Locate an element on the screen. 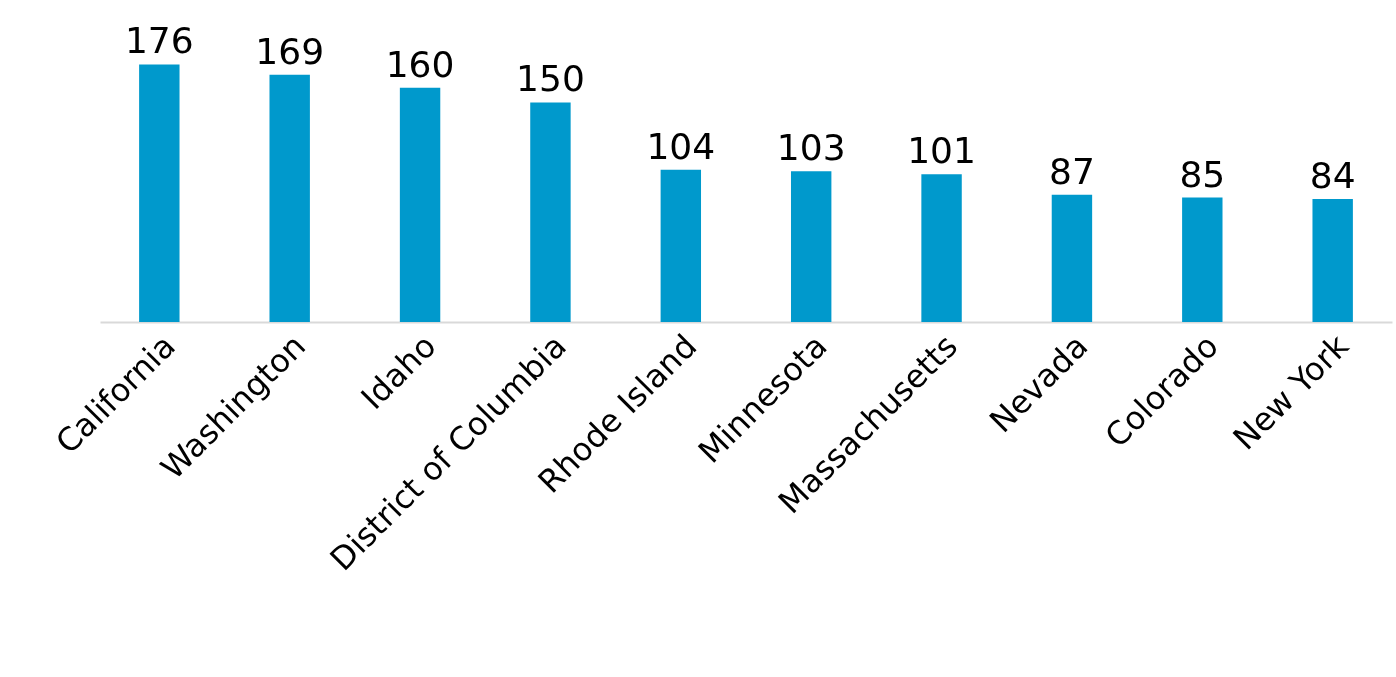 This screenshot has height=677, width=1396. data-label: 84 is located at coordinates (1332, 176).